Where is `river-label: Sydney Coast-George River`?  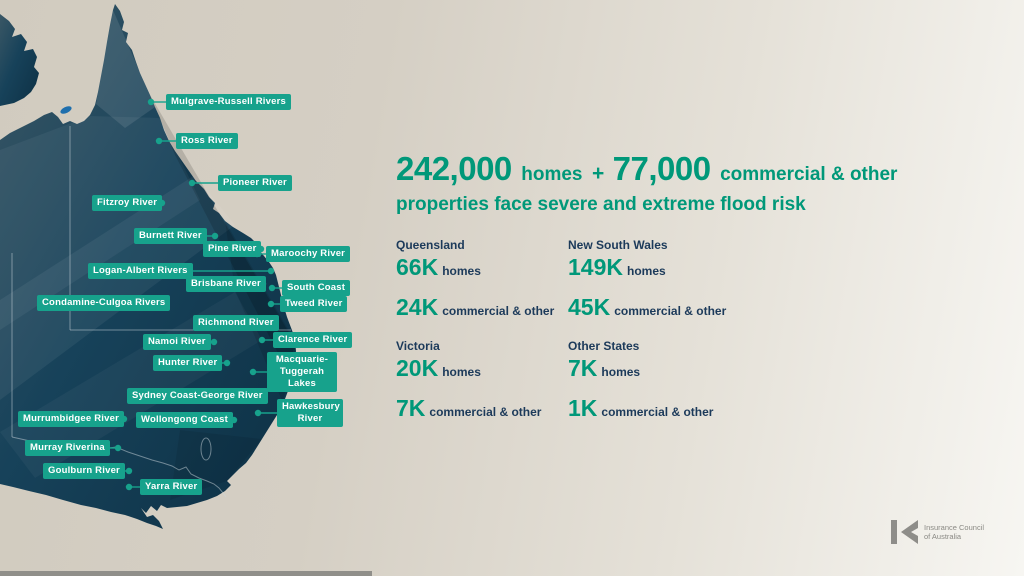 river-label: Sydney Coast-George River is located at coordinates (197, 396).